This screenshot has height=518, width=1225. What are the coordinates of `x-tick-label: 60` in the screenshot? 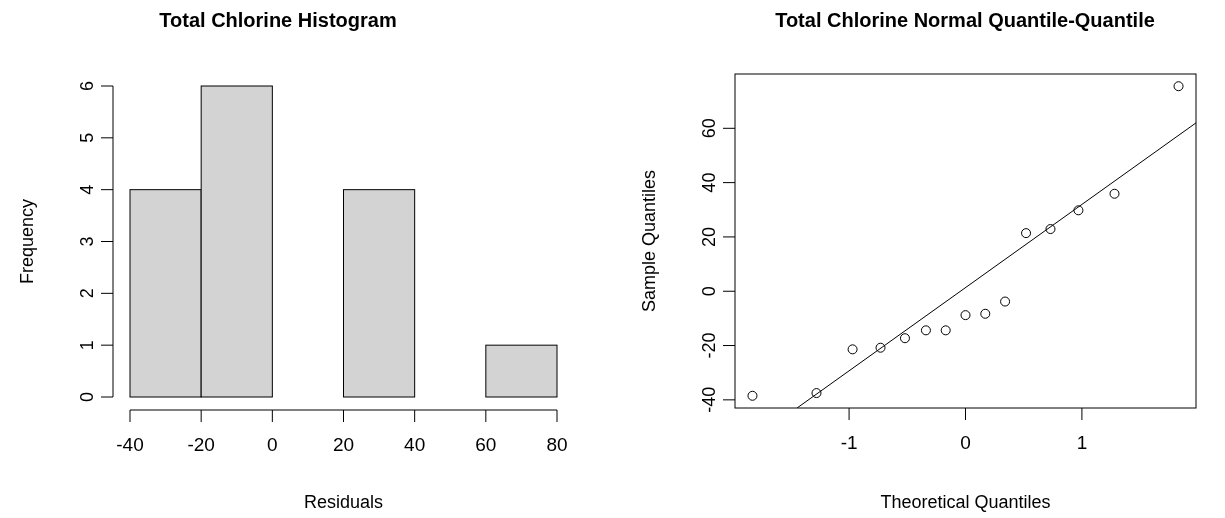 It's located at (486, 444).